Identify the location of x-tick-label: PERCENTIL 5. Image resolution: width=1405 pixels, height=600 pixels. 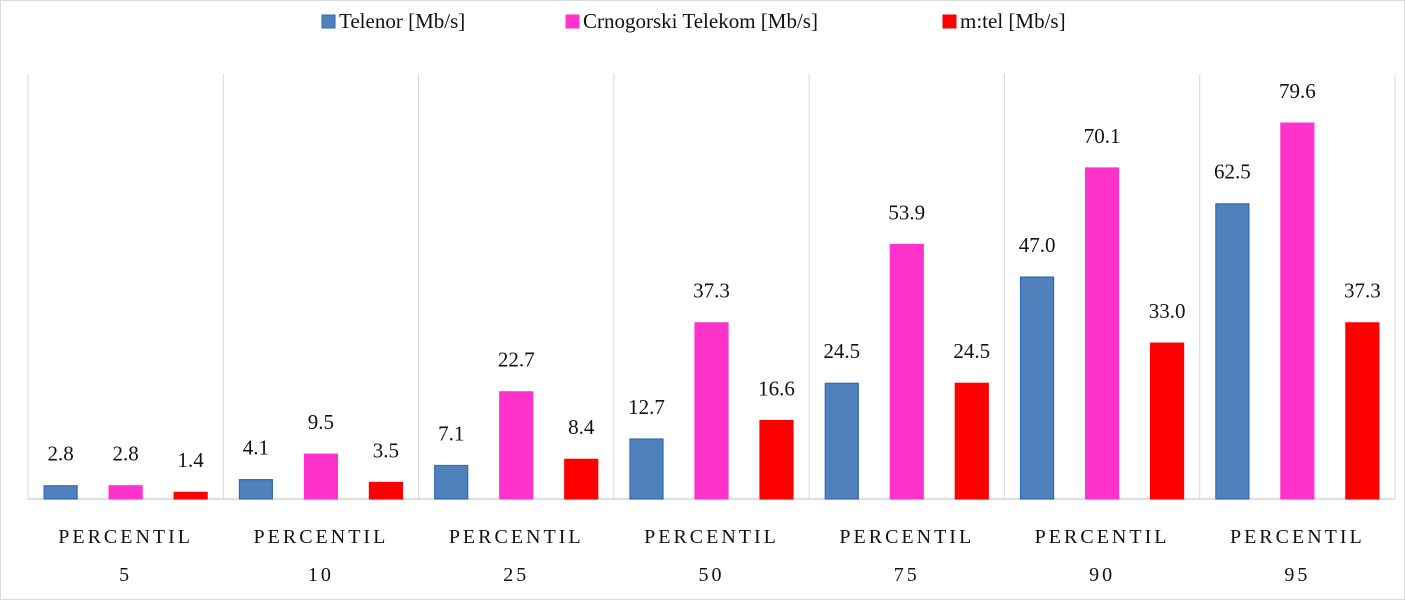
(125, 556).